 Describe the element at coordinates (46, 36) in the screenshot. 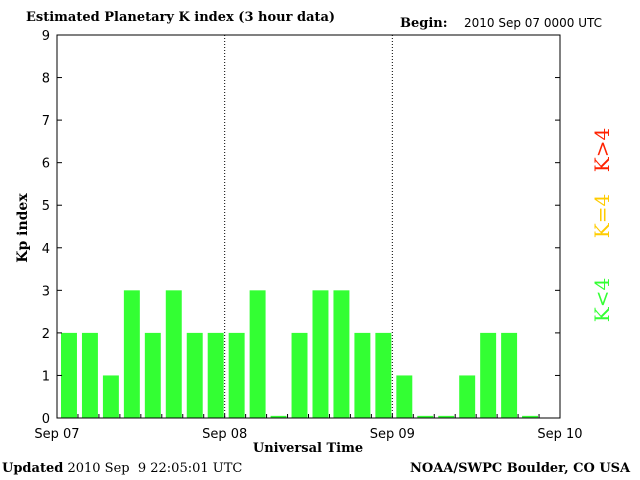

I see `y-tick-label: 9` at that location.